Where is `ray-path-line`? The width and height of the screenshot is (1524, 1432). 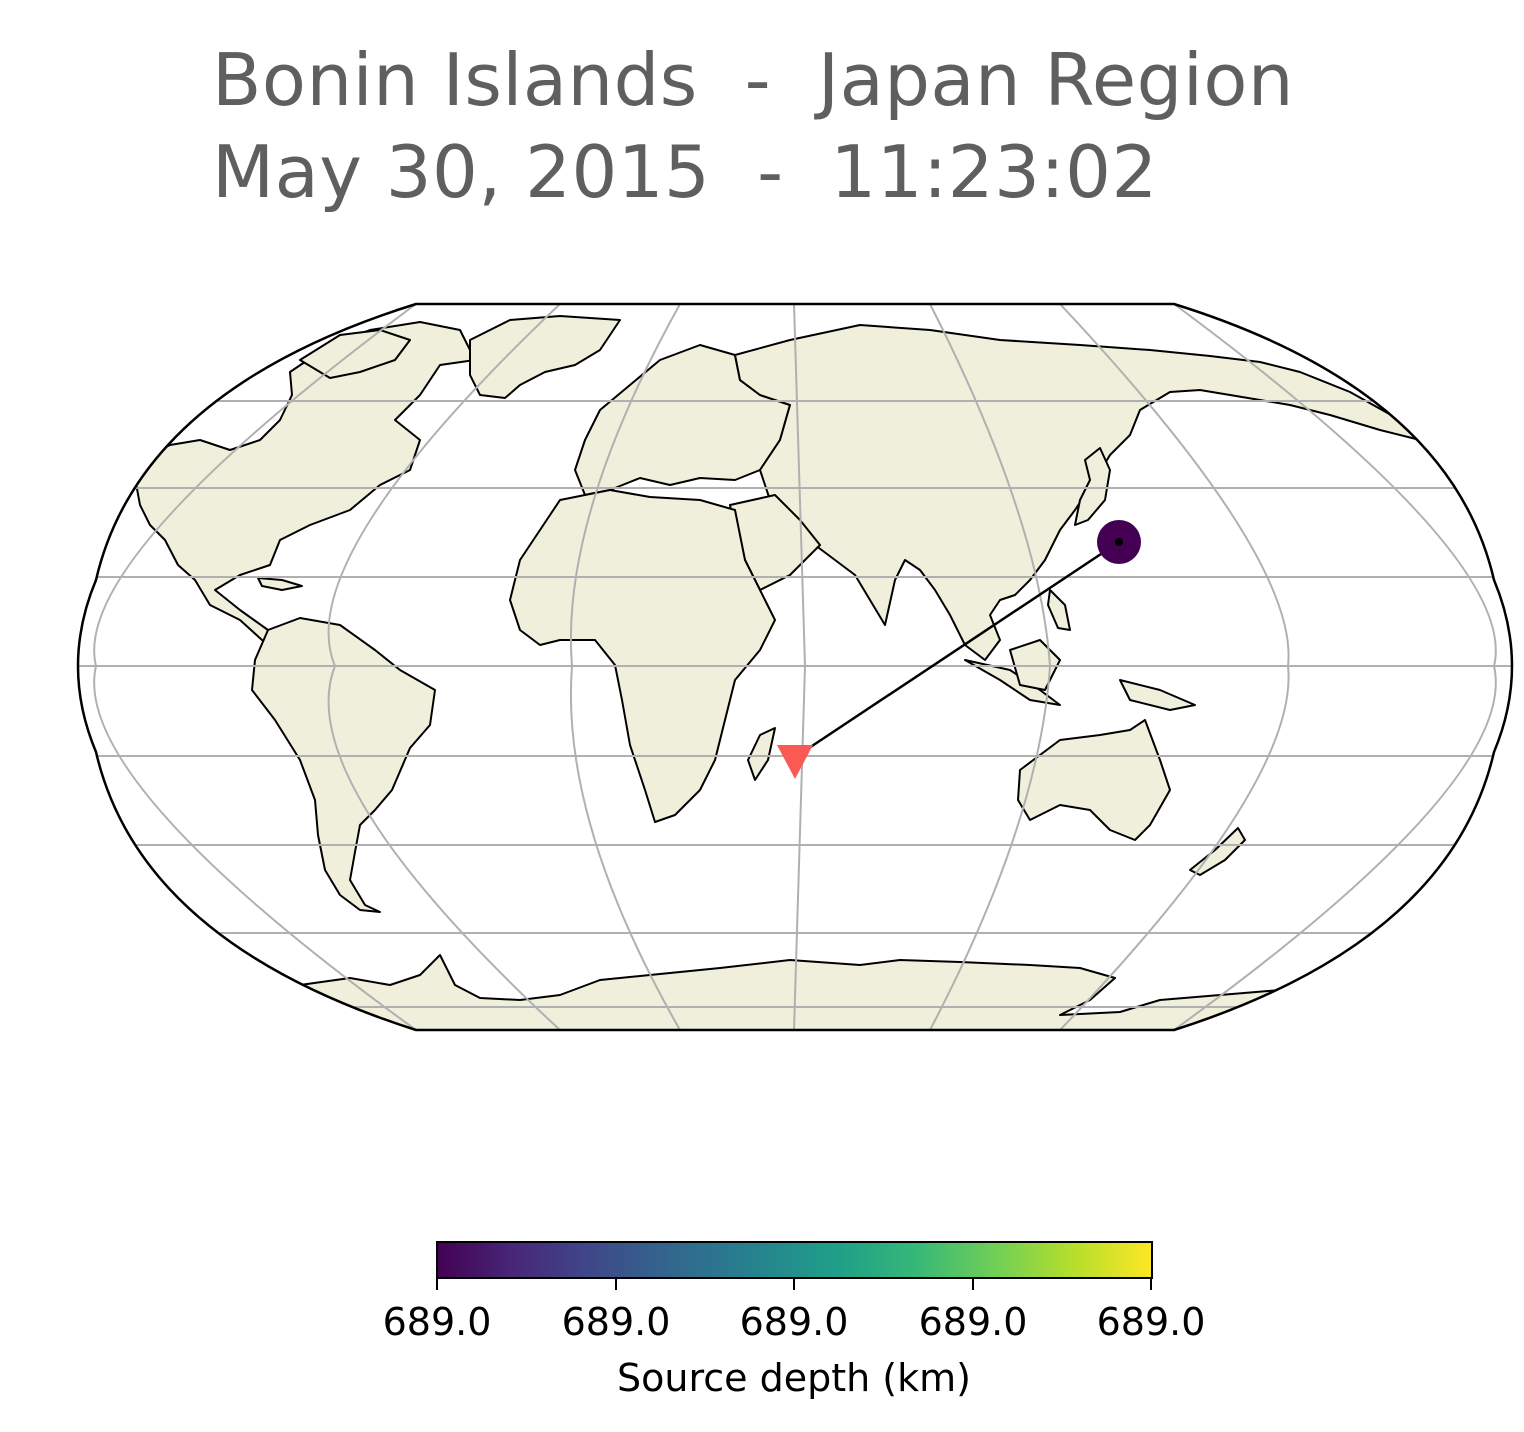 ray-path-line is located at coordinates (962, 646).